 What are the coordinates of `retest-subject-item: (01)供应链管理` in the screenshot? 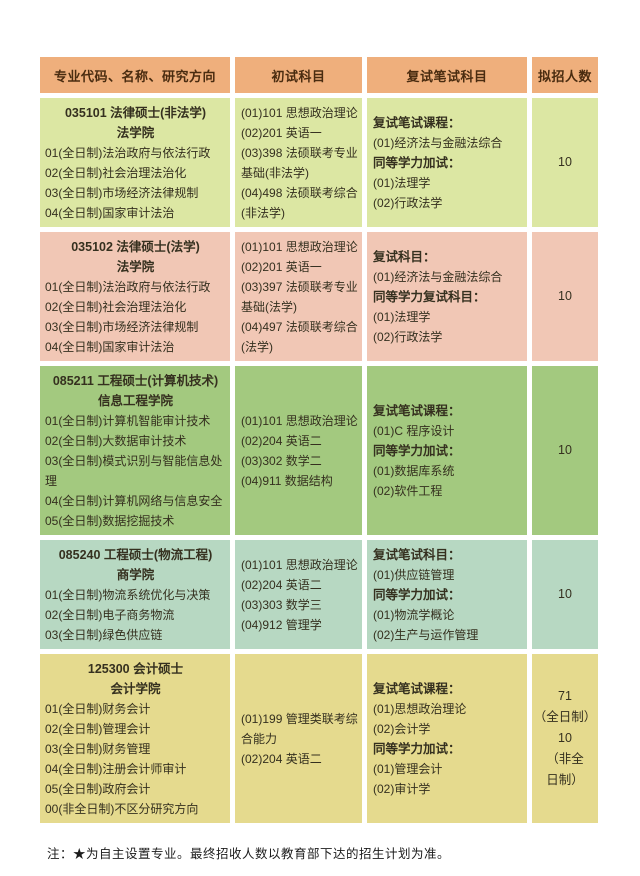 It's located at (414, 574).